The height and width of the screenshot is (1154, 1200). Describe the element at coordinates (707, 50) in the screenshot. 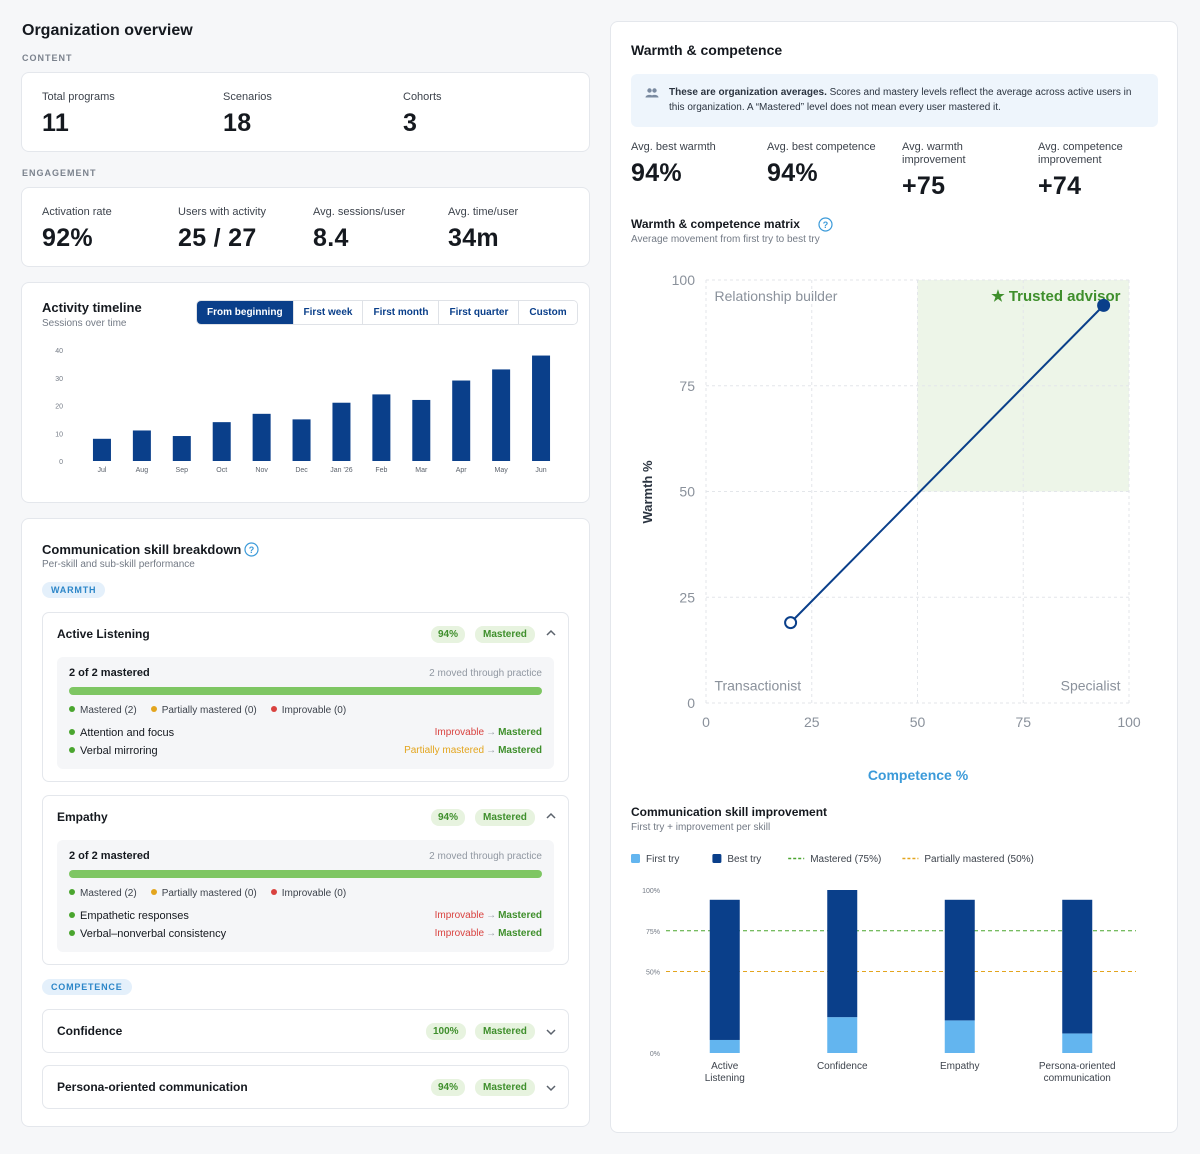

I see `warmth-title: Warmth & competence` at that location.